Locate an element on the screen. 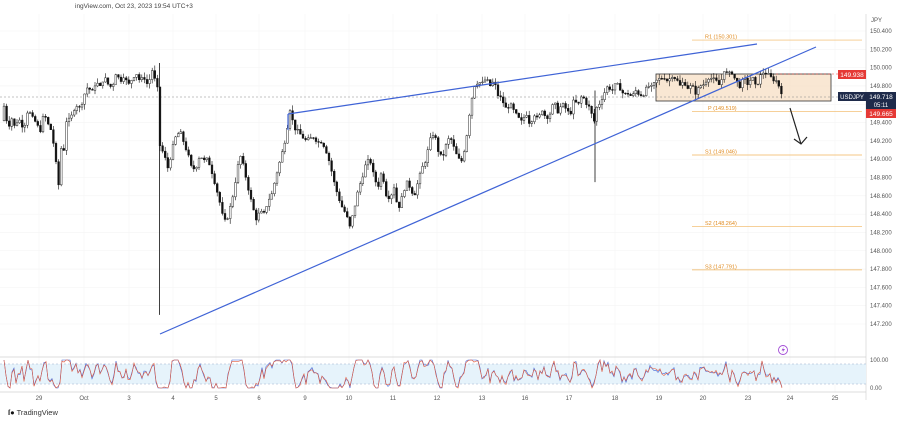 The image size is (900, 427). x-tick-label: 11 is located at coordinates (393, 399).